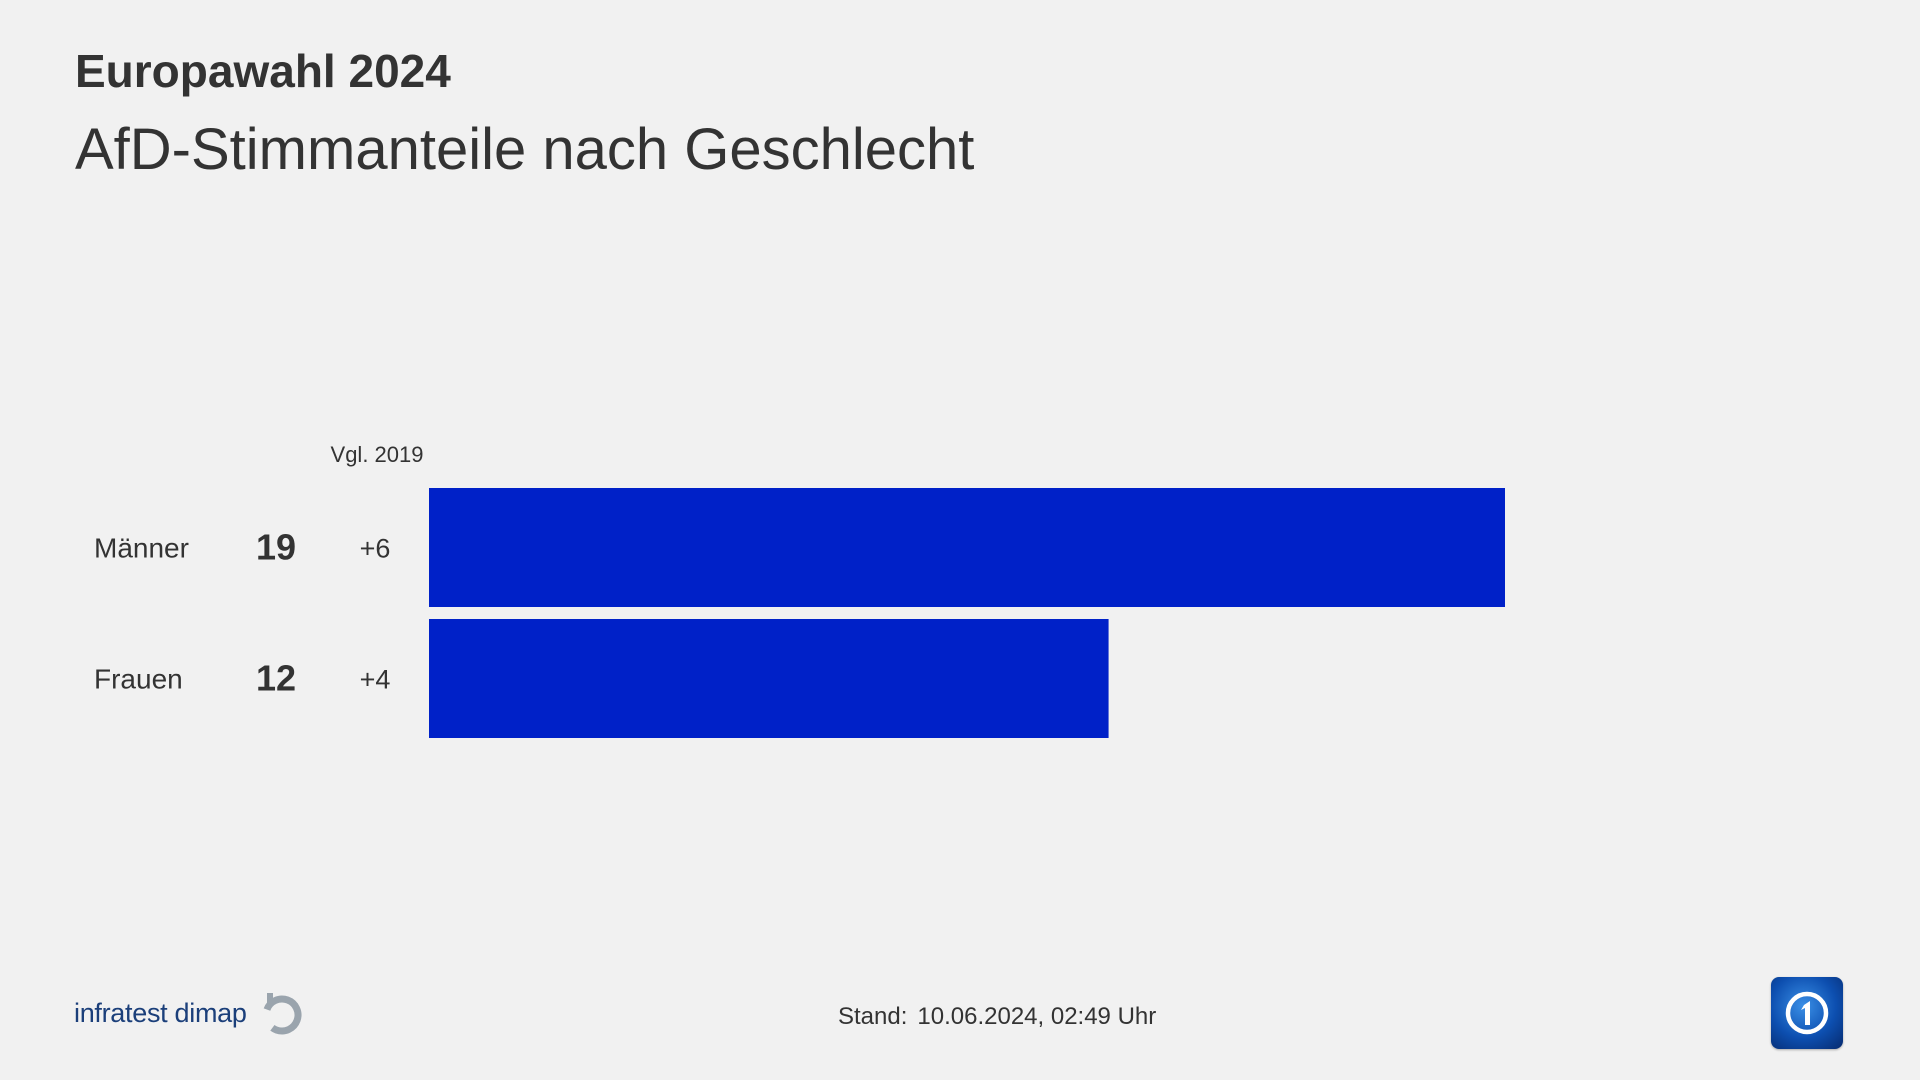 The height and width of the screenshot is (1080, 1920). I want to click on category-label: Männer, so click(141, 548).